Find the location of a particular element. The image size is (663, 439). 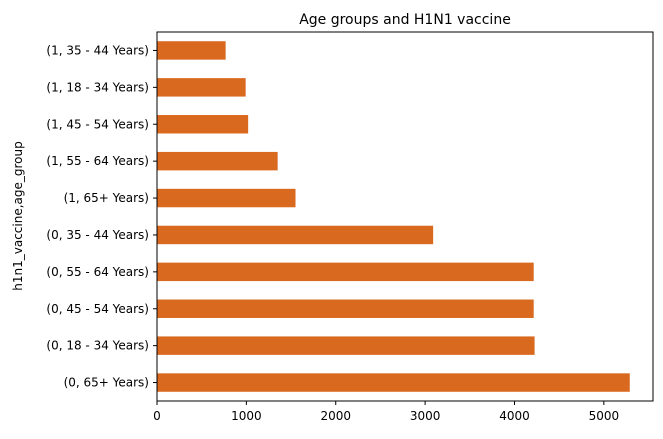

y-tick-label: (0, 65+ Years) is located at coordinates (106, 383).